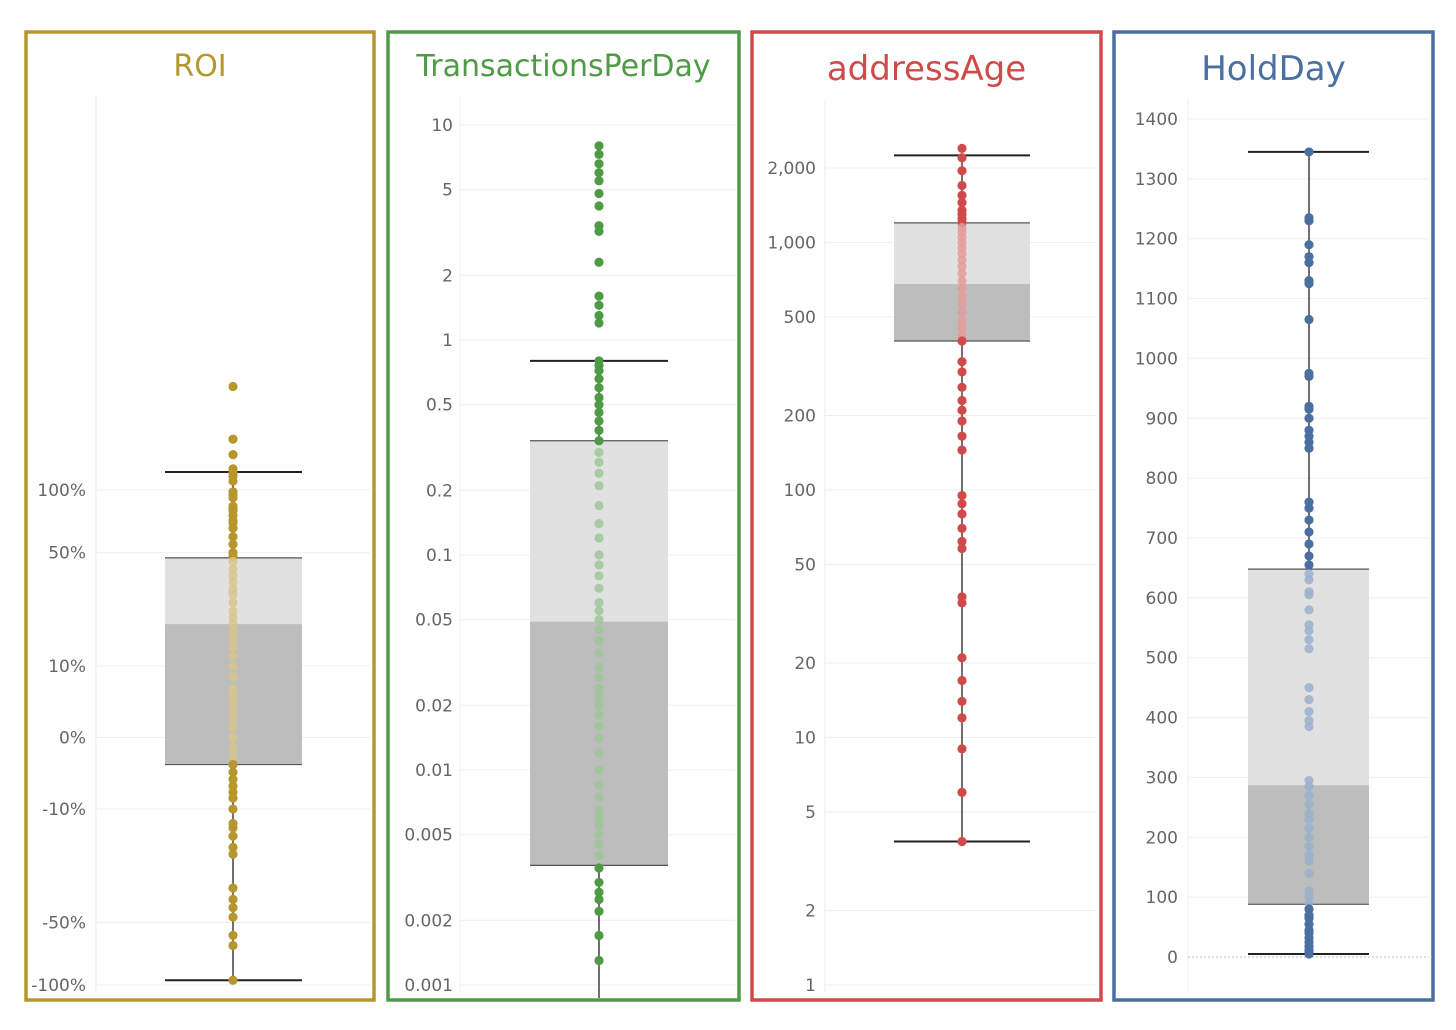 The height and width of the screenshot is (1030, 1456). Describe the element at coordinates (599, 531) in the screenshot. I see `box-upper` at that location.